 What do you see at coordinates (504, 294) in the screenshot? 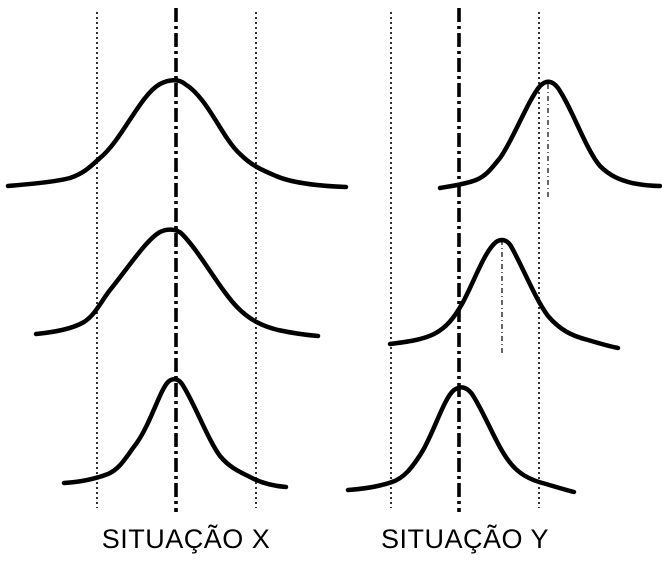
I see `situation-y-middle-curve` at bounding box center [504, 294].